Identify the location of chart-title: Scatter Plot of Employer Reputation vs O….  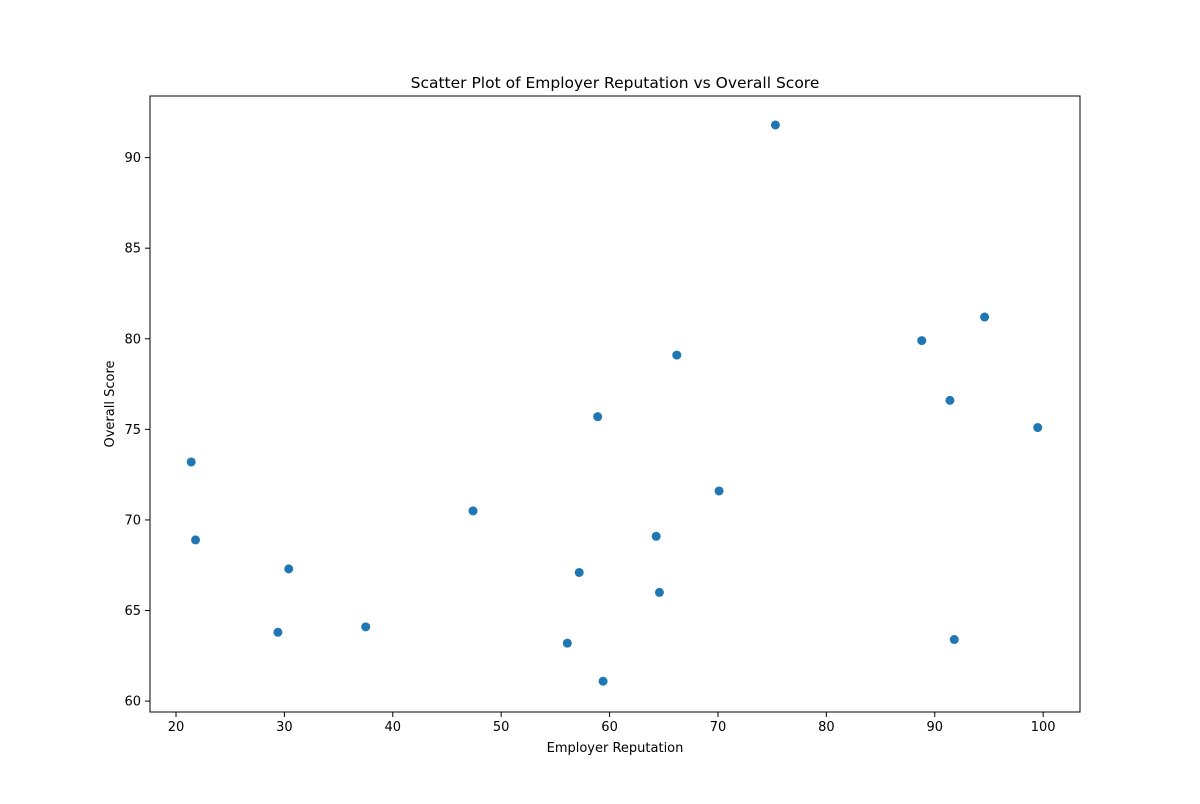
(615, 83).